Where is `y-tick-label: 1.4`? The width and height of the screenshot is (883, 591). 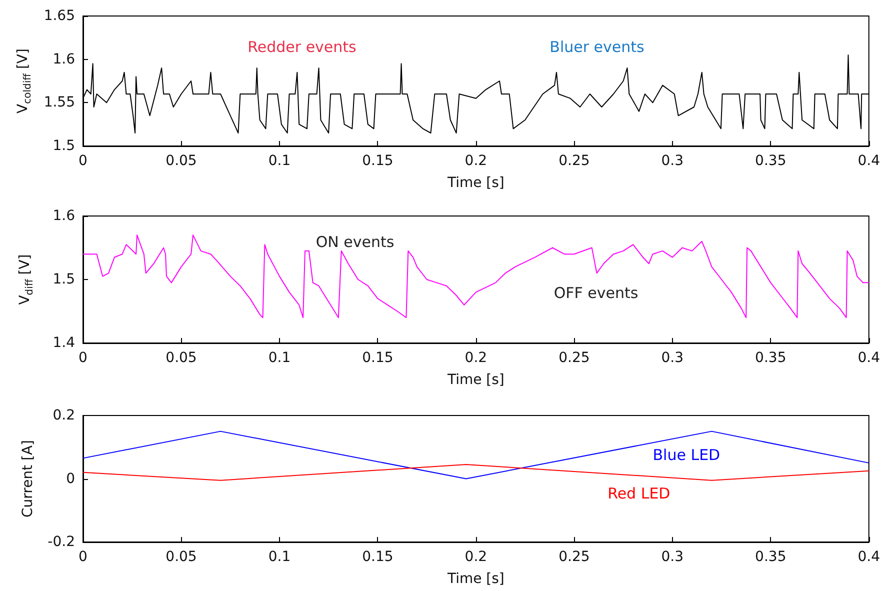 y-tick-label: 1.4 is located at coordinates (64, 343).